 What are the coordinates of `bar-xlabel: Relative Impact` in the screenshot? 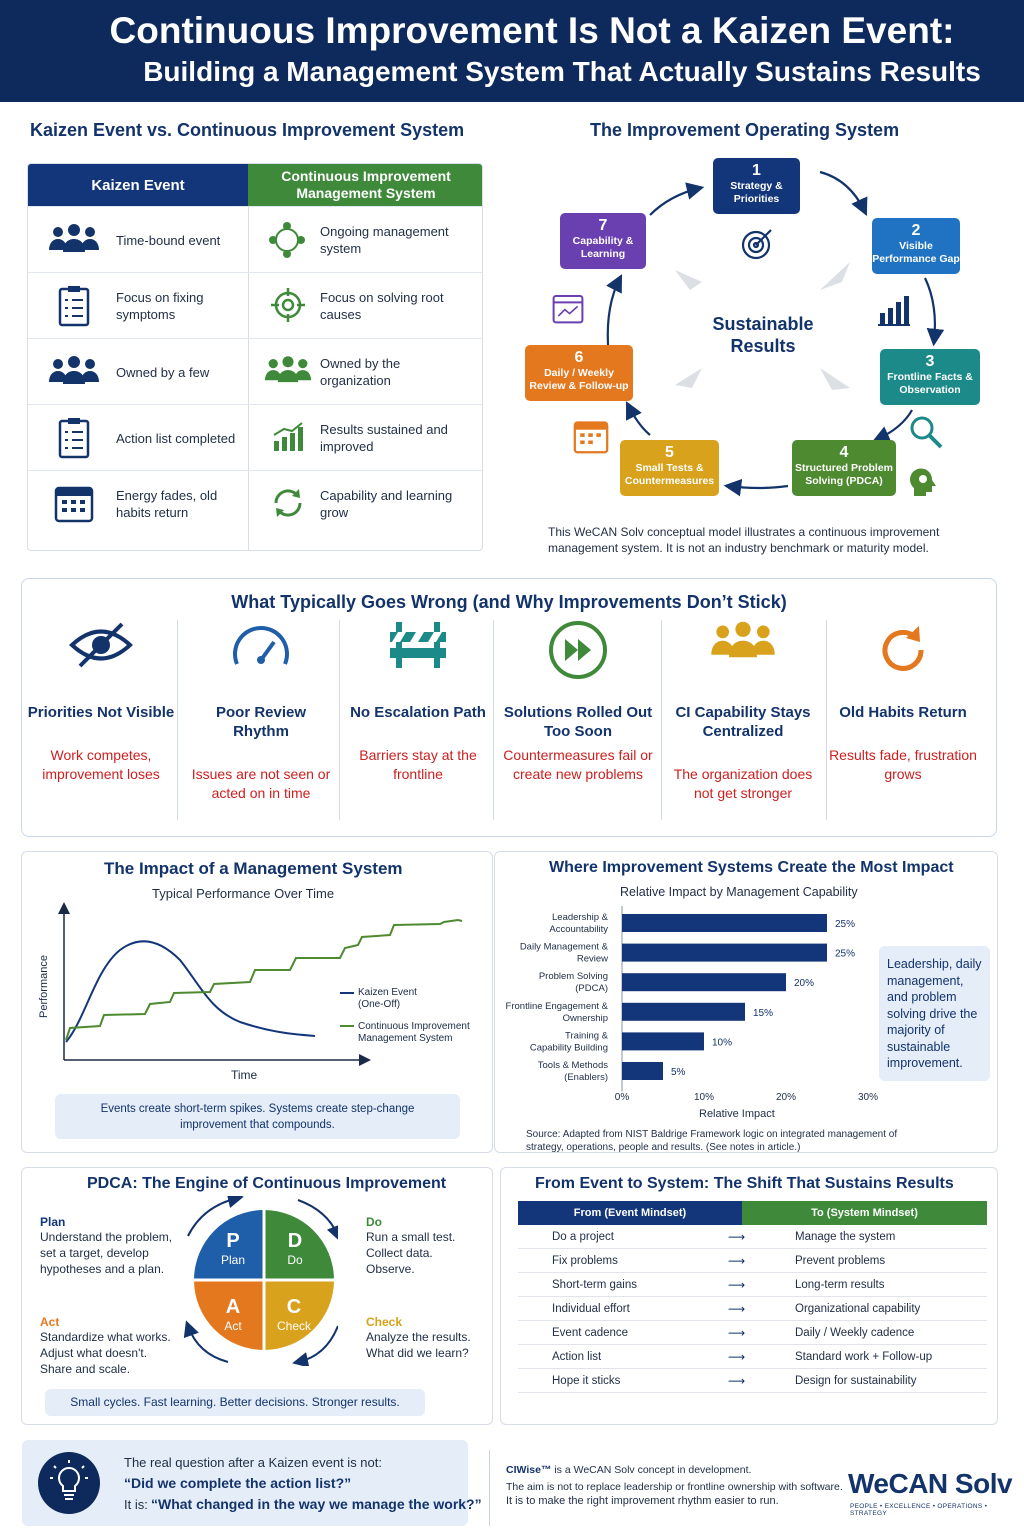 It's located at (737, 1114).